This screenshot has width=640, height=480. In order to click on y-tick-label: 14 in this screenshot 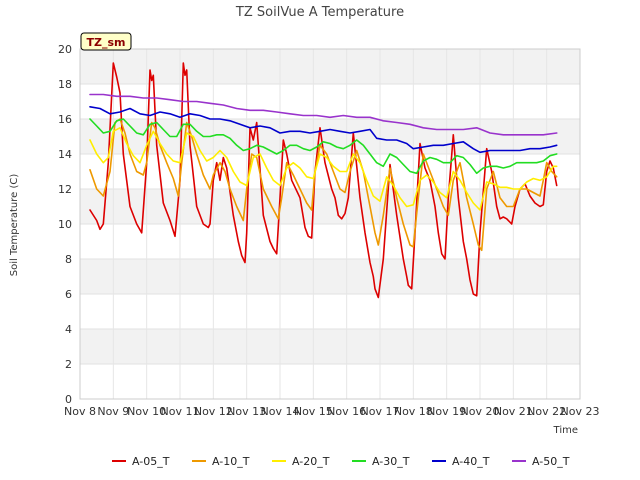, I will do `click(65, 154)`.